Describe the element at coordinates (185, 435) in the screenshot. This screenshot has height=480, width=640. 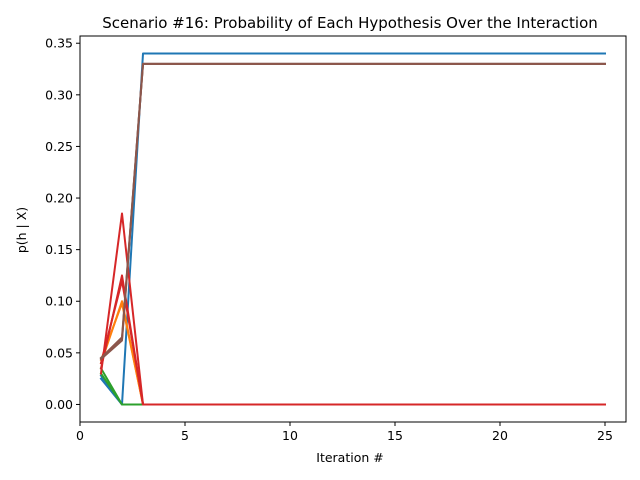
I see `x-tick-label: 5` at that location.